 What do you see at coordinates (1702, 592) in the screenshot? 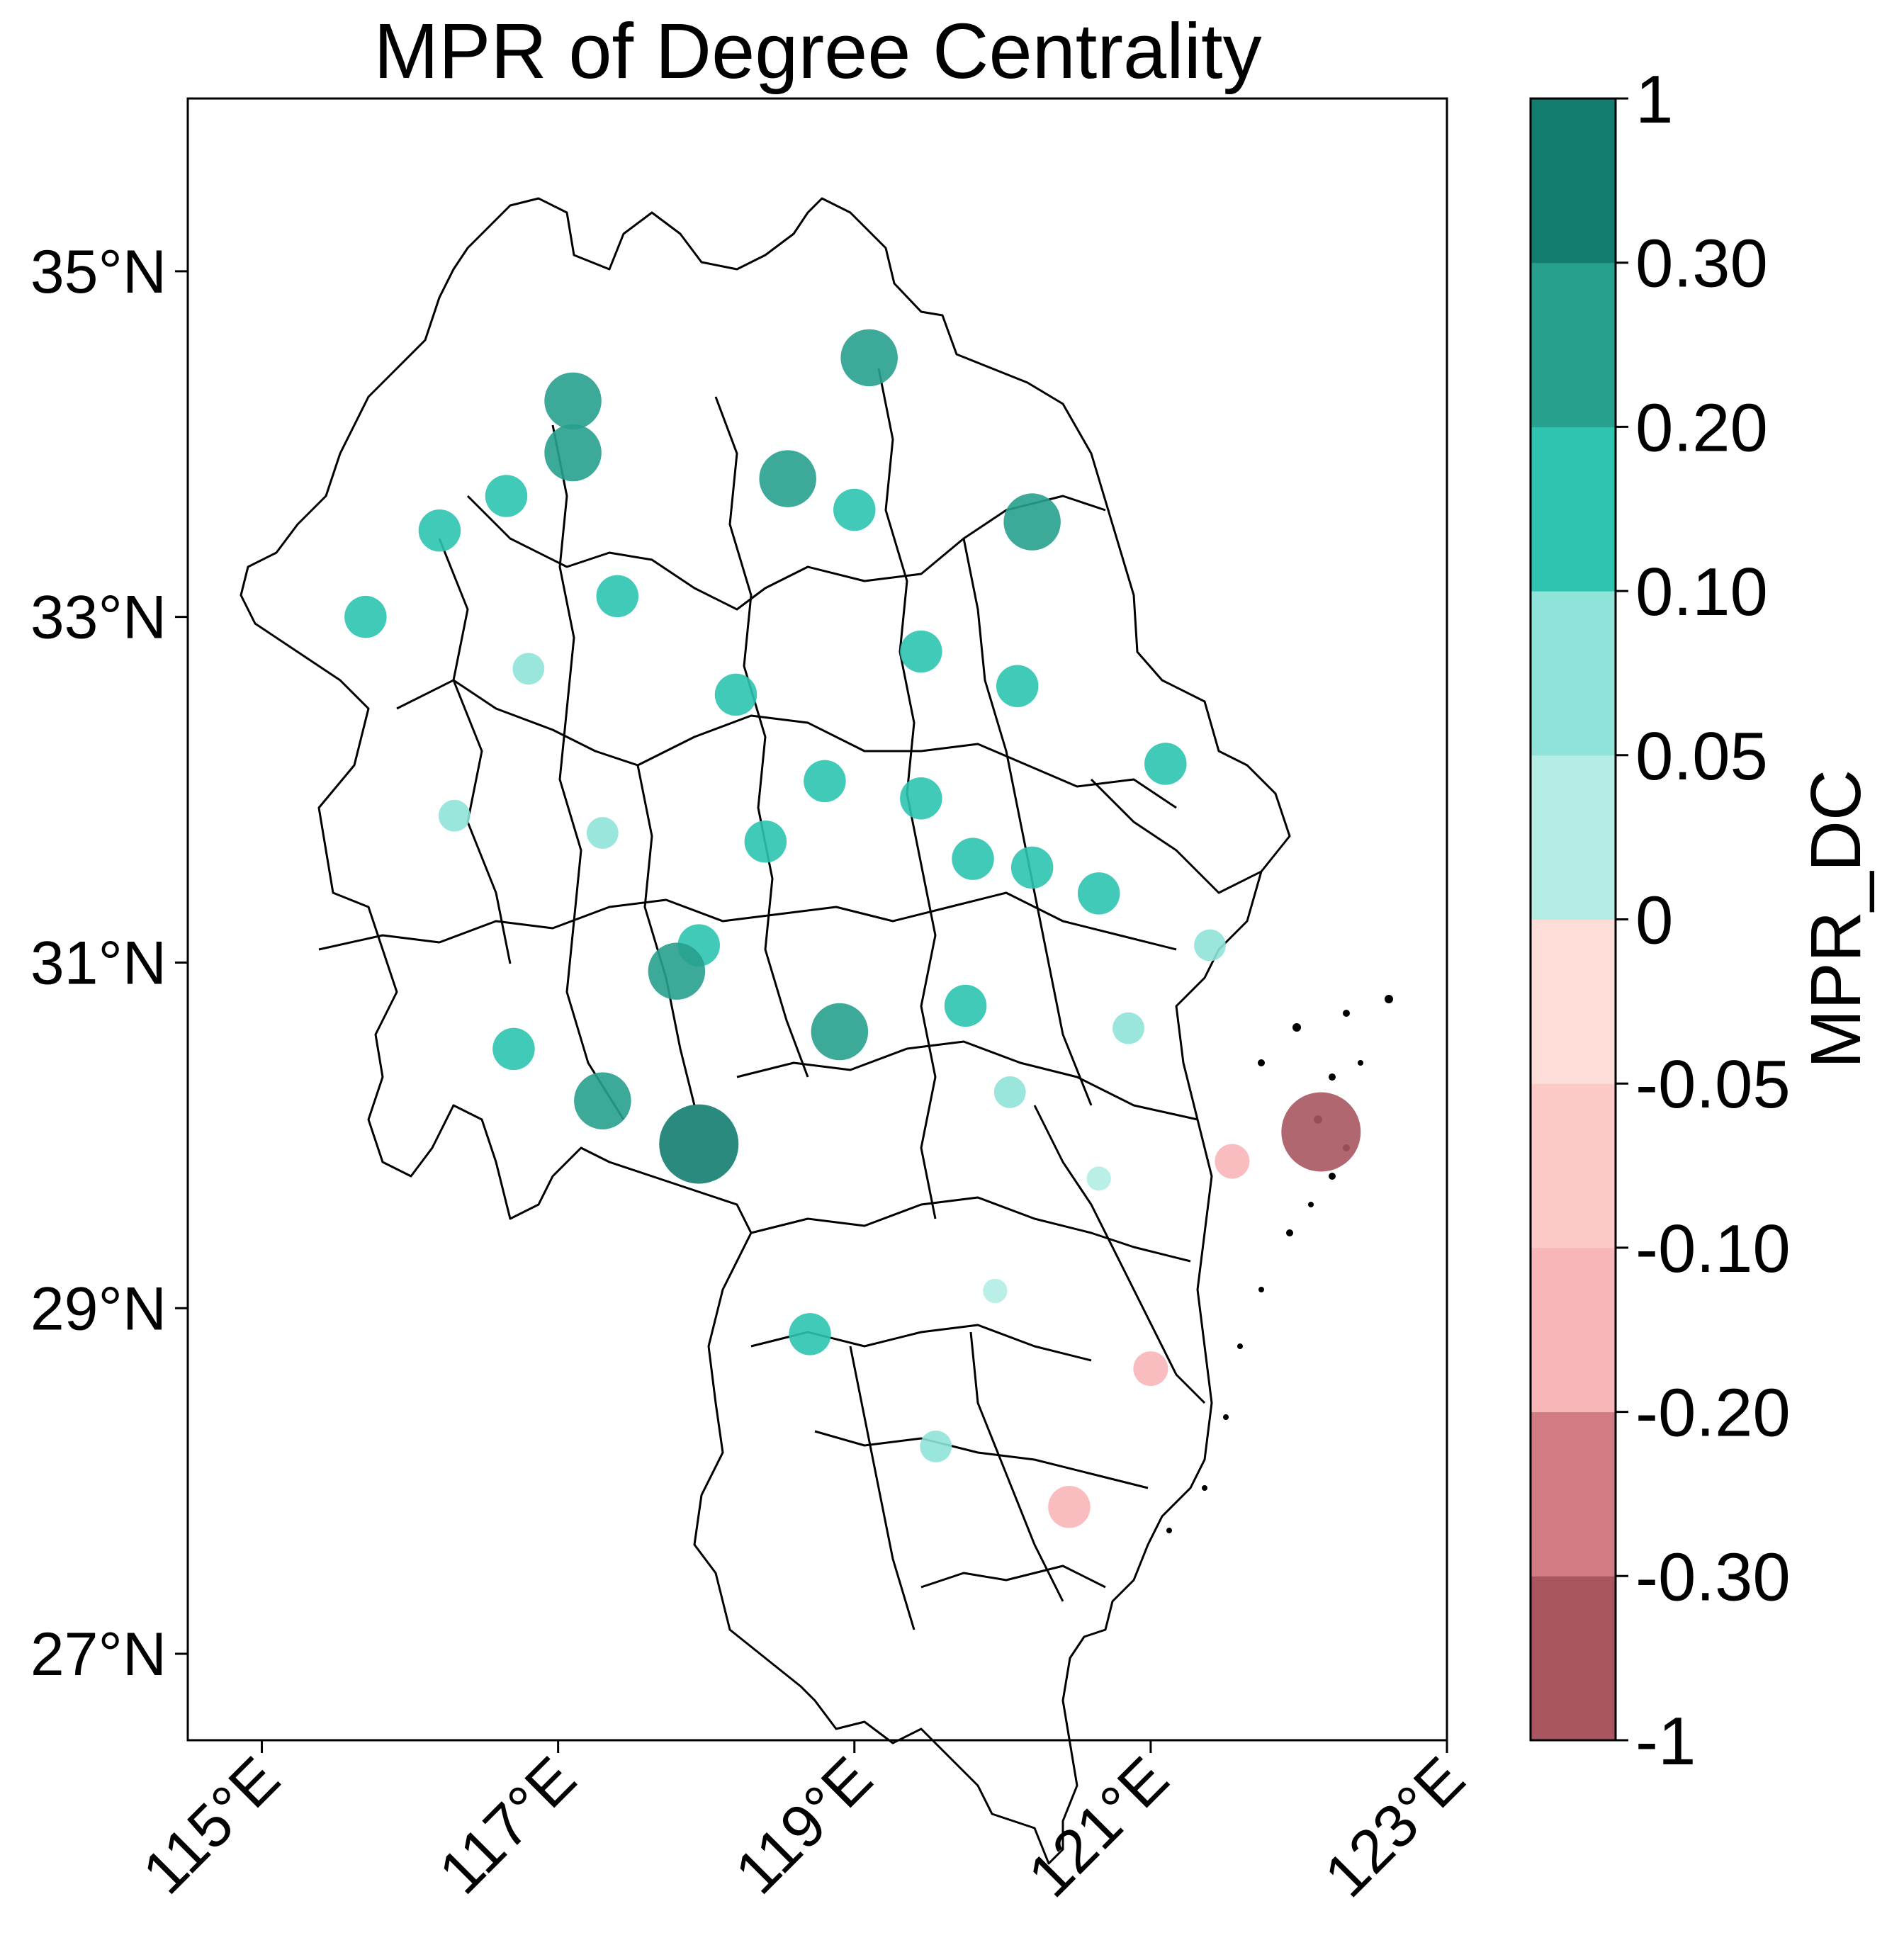
I see `colorbar-tick-label: 0.10` at bounding box center [1702, 592].